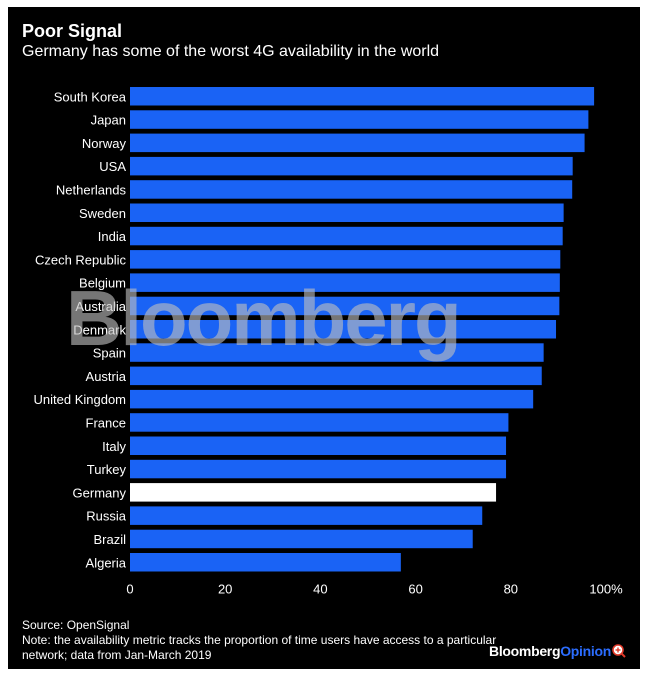  What do you see at coordinates (100, 306) in the screenshot?
I see `category-label-australia: Australia` at bounding box center [100, 306].